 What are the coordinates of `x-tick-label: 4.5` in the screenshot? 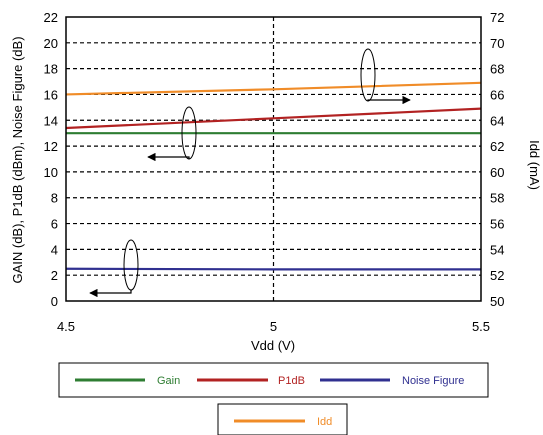 It's located at (66, 326).